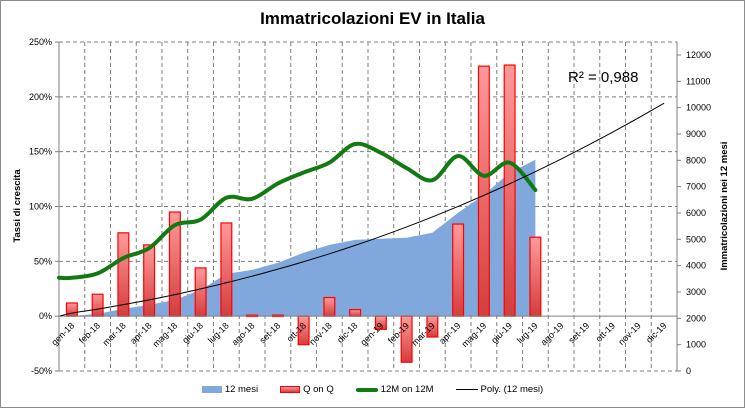  What do you see at coordinates (698, 55) in the screenshot?
I see `right-tick-label: 12000` at bounding box center [698, 55].